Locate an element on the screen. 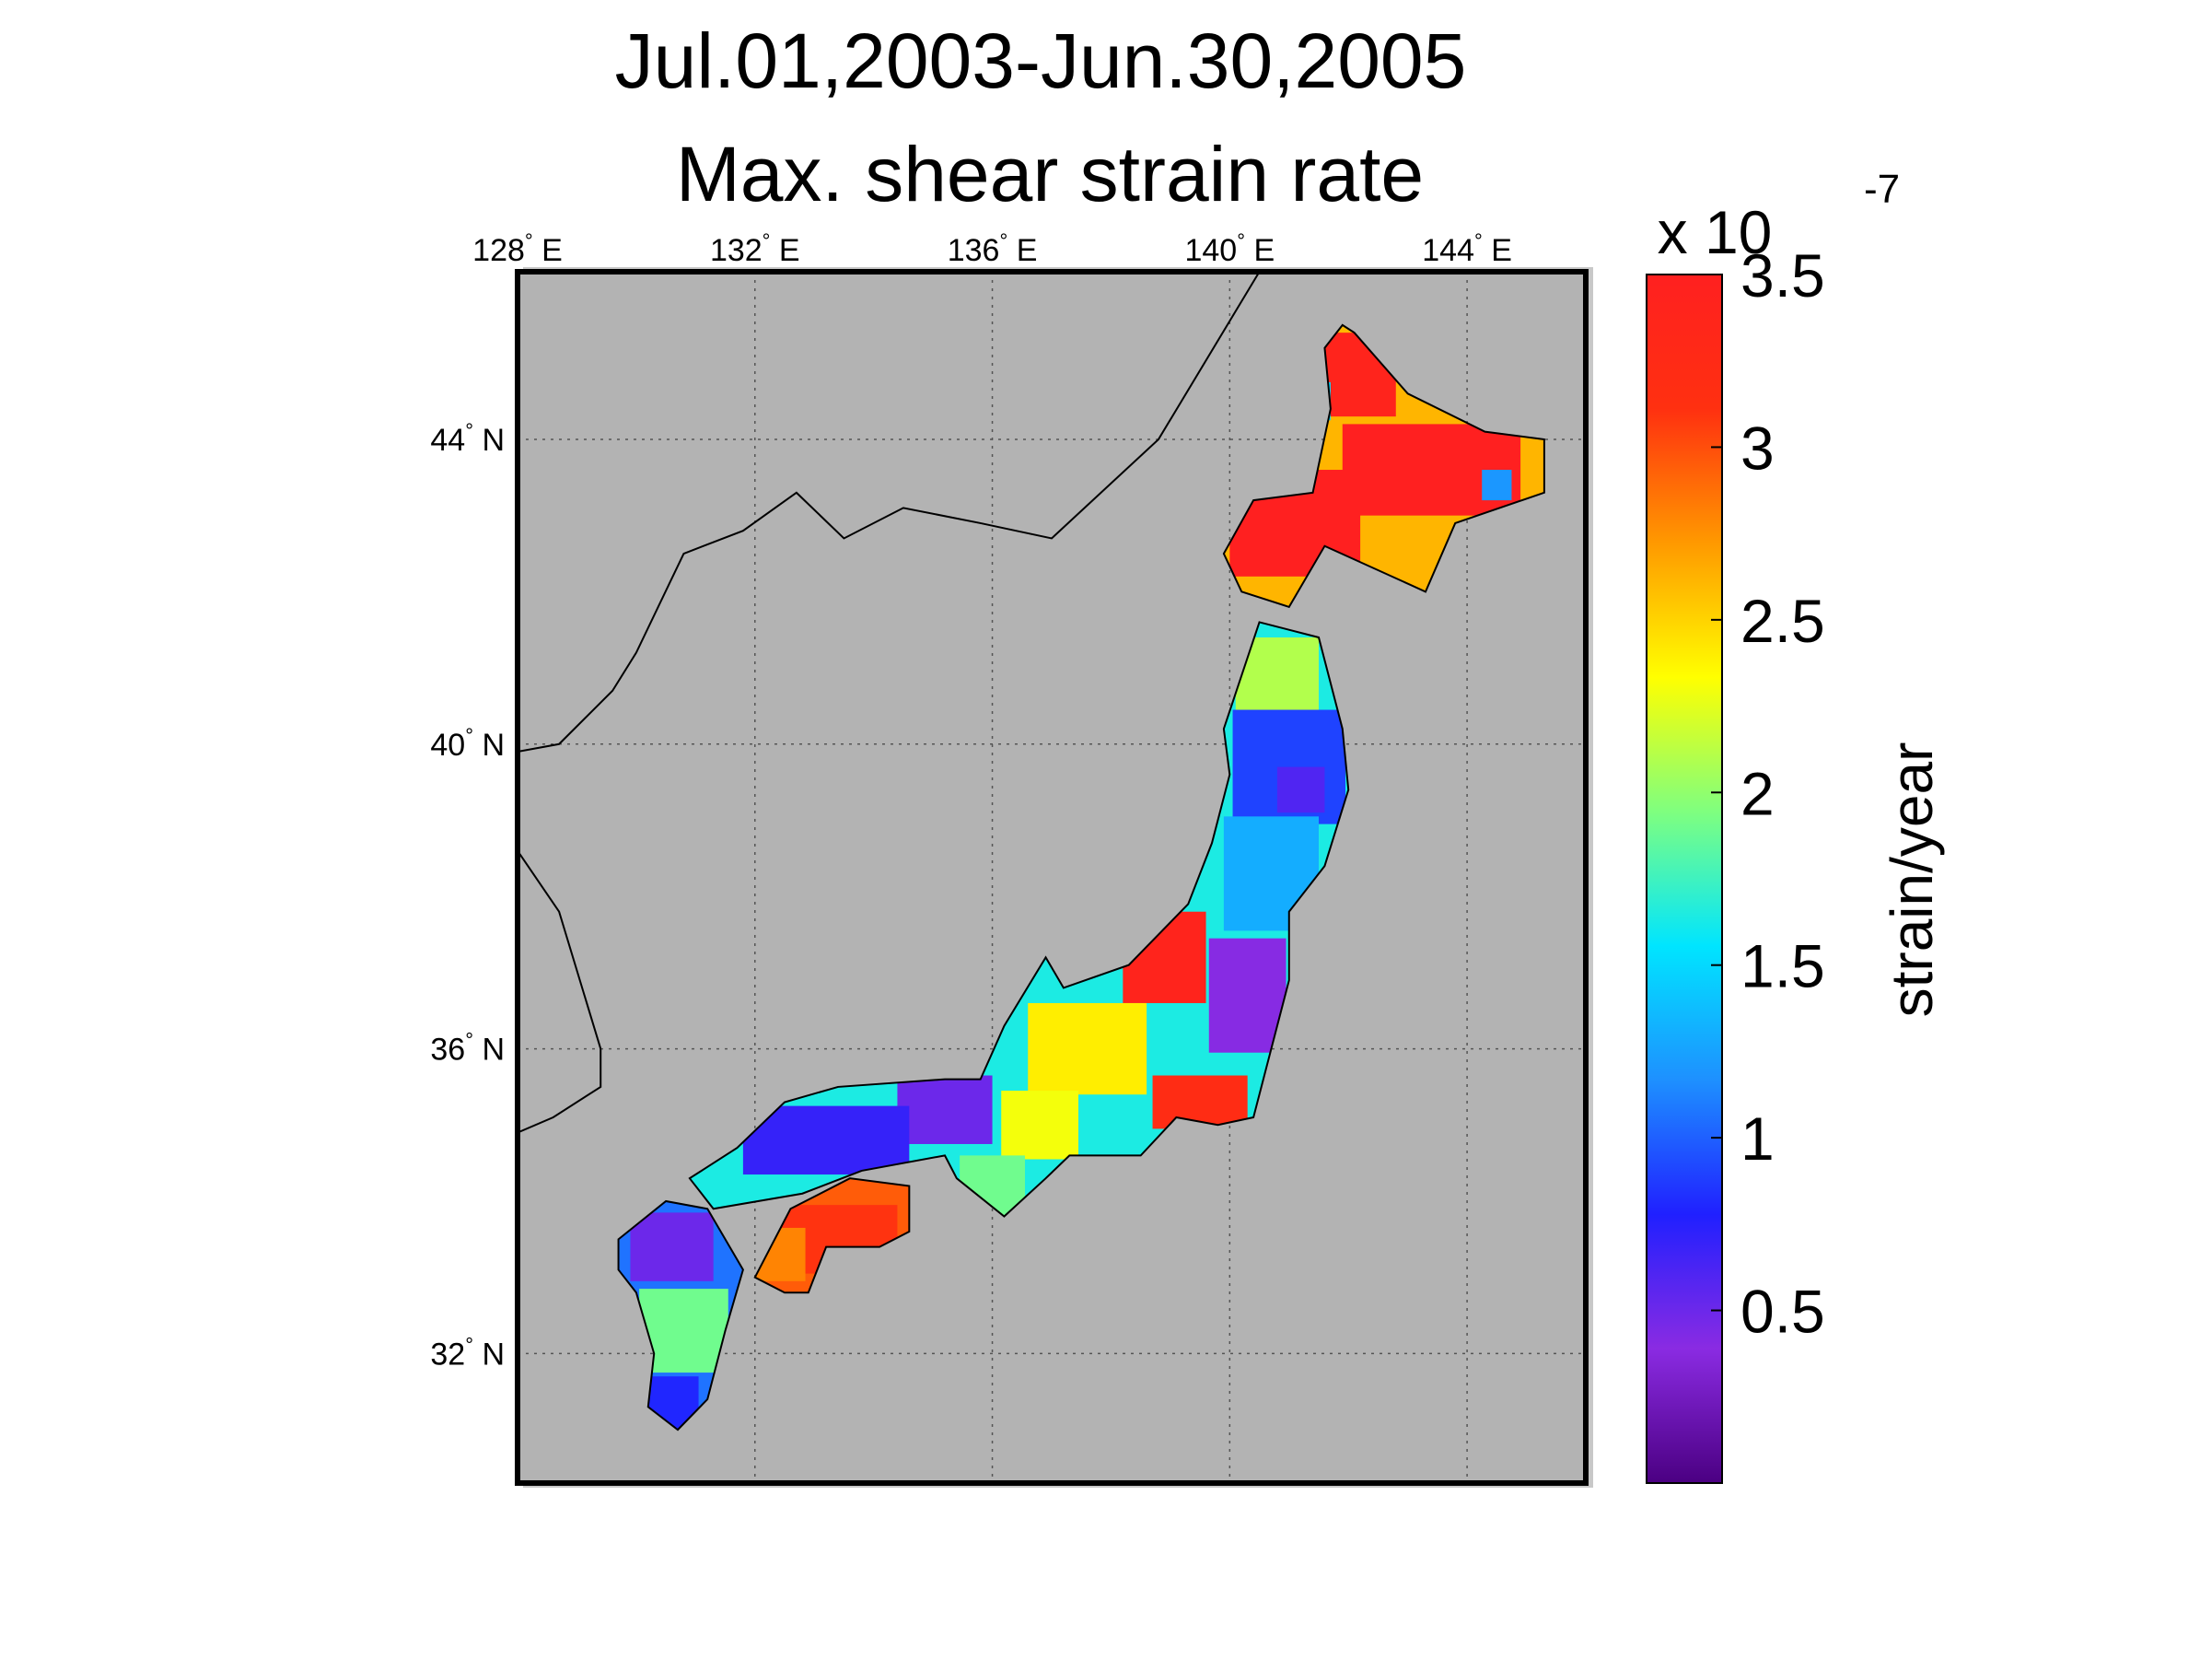 The width and height of the screenshot is (2212, 1659). coastline-honshu is located at coordinates (1019, 919).